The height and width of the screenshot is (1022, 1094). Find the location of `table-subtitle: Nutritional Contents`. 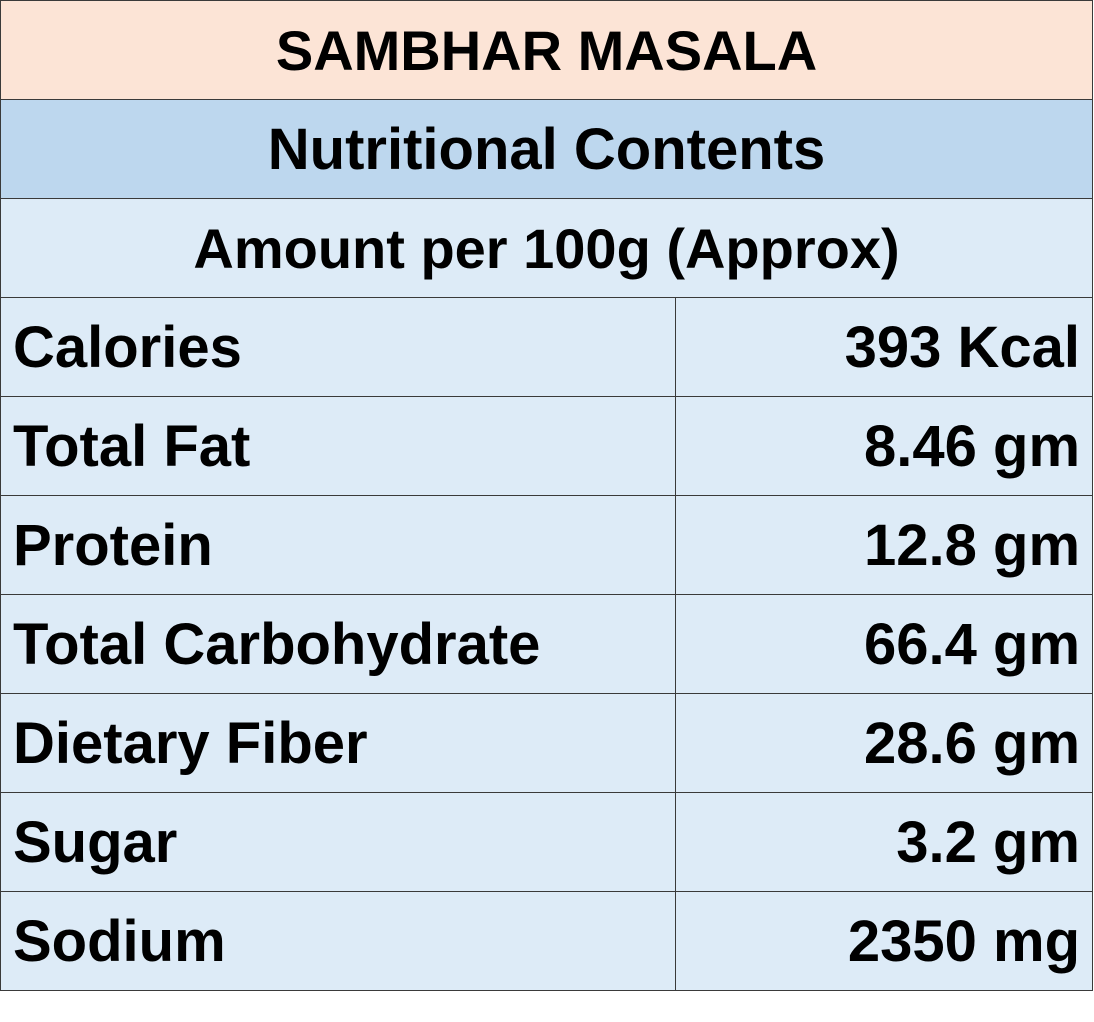

table-subtitle: Nutritional Contents is located at coordinates (547, 149).